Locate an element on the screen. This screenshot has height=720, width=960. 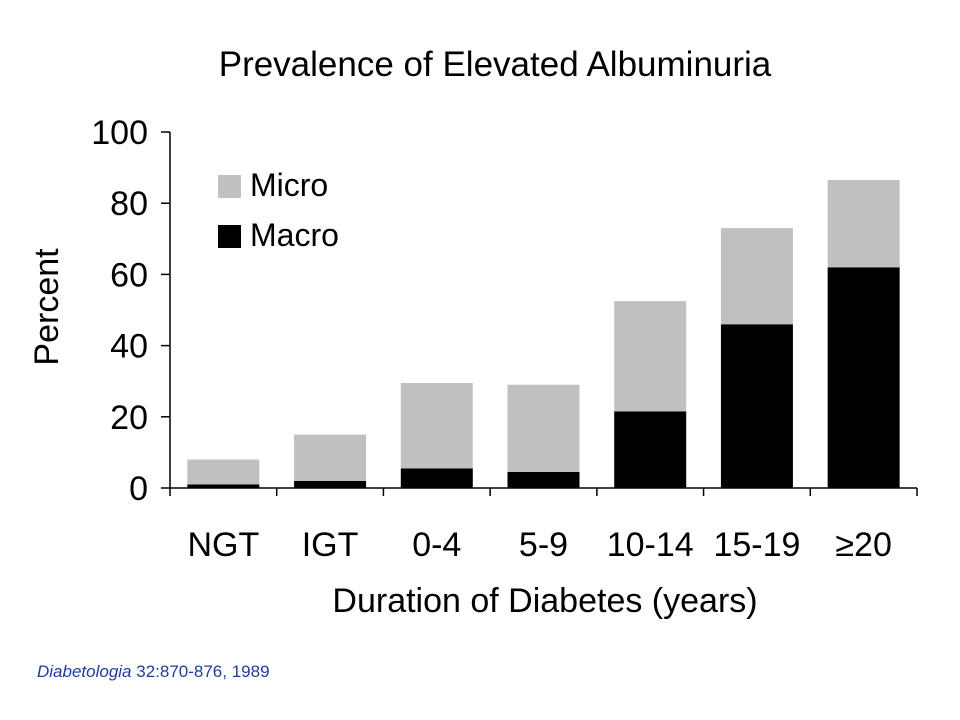
y-tick-label: 60 is located at coordinates (129, 275).